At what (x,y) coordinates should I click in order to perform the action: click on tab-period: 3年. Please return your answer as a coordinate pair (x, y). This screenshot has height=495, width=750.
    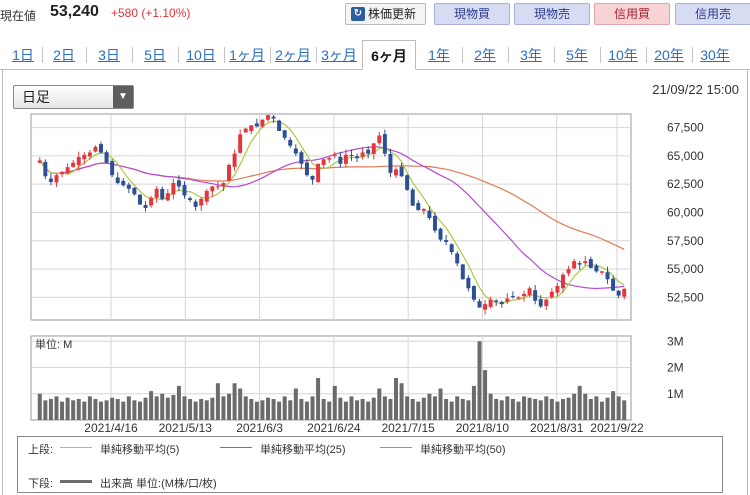
    Looking at the image, I should click on (531, 55).